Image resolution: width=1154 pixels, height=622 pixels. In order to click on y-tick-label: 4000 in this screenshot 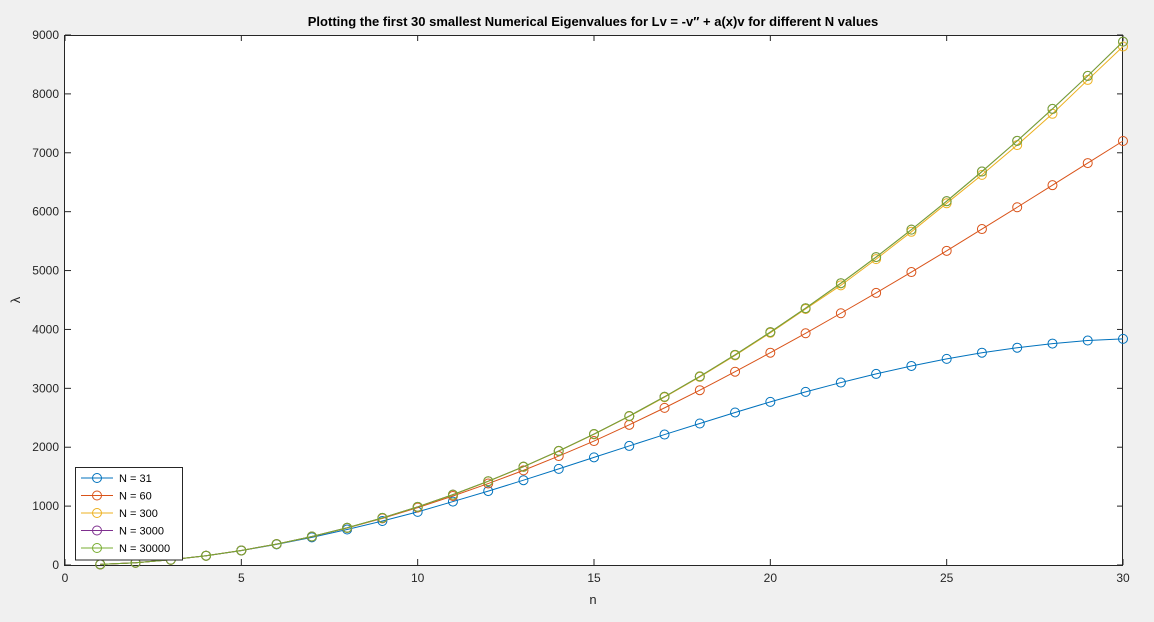, I will do `click(45, 329)`.